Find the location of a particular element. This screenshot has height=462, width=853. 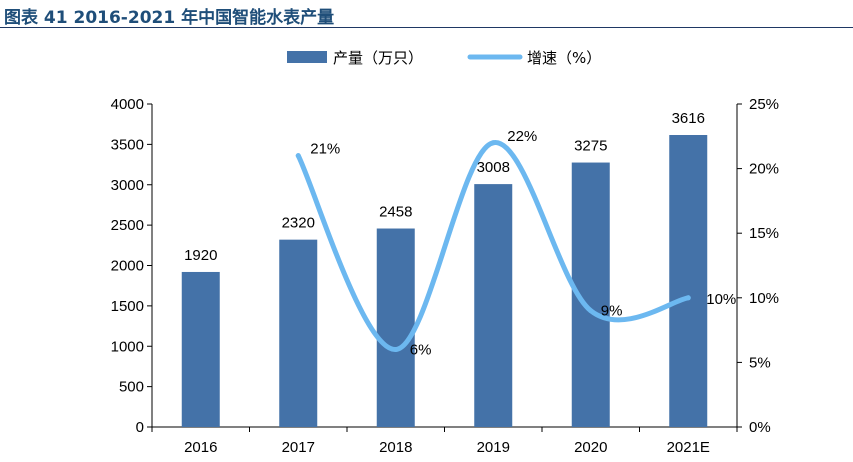

y-left-tick-label: 1000 is located at coordinates (127, 346).